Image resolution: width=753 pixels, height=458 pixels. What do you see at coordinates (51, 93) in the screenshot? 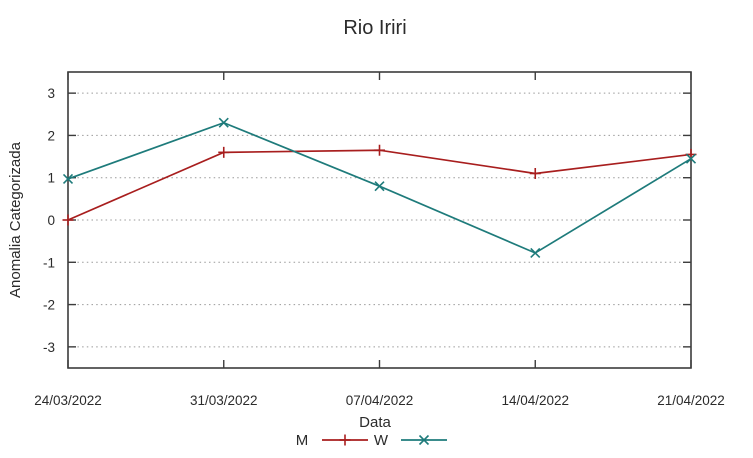
I see `y-tick-label: 3` at bounding box center [51, 93].